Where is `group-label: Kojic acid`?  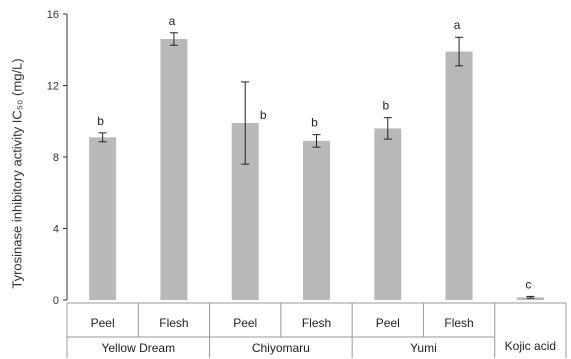
group-label: Kojic acid is located at coordinates (530, 346).